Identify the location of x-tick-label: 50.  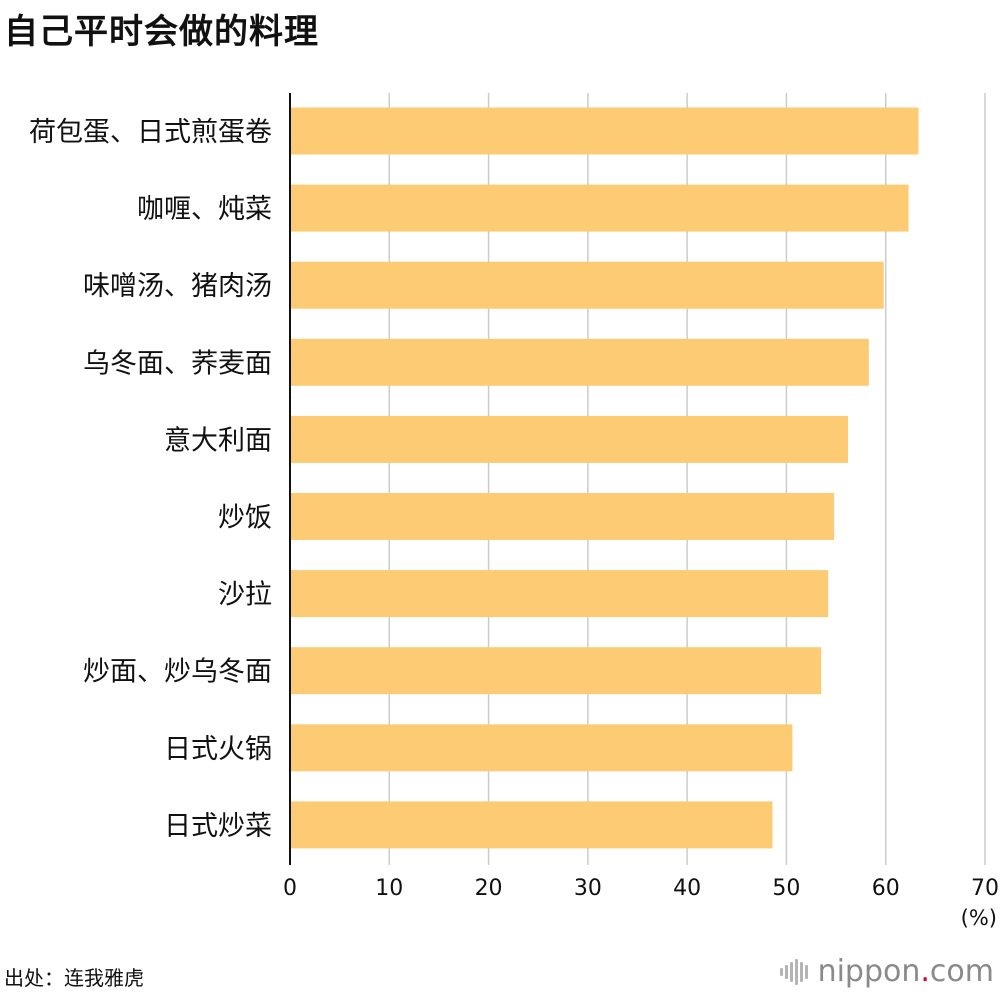
(786, 888).